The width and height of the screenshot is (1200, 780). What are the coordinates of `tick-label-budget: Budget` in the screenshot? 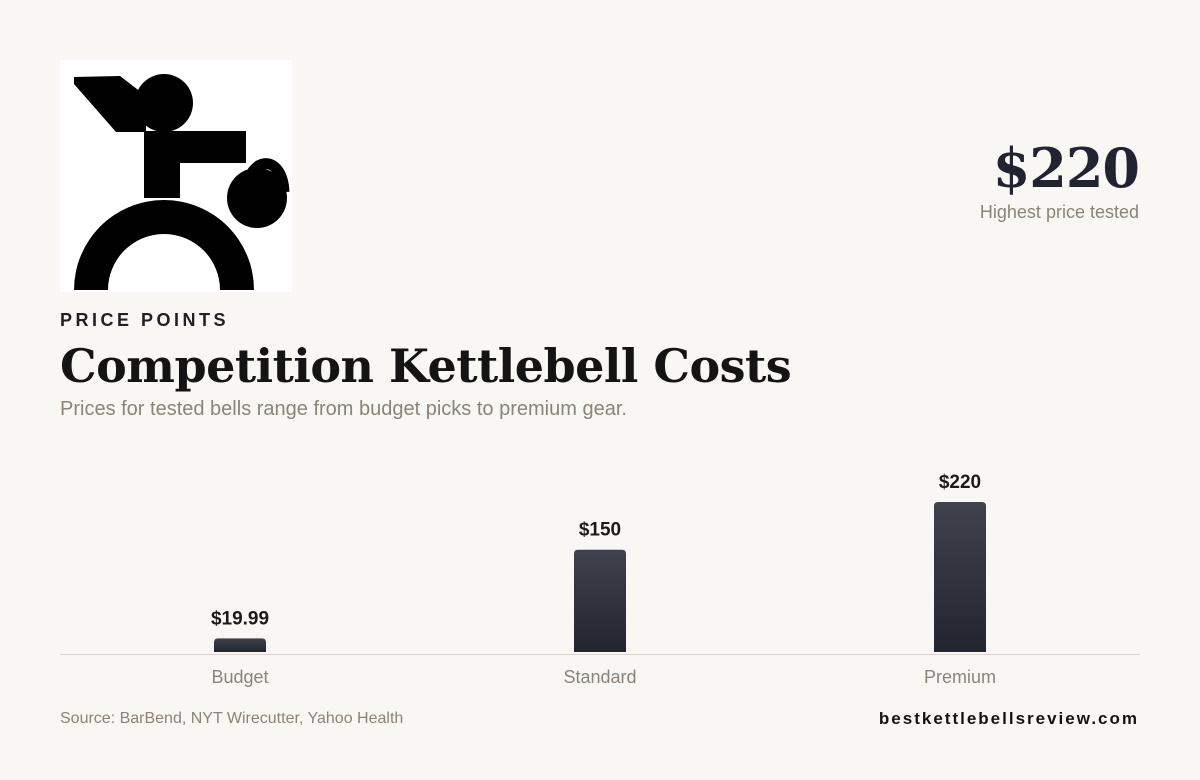 It's located at (239, 677).